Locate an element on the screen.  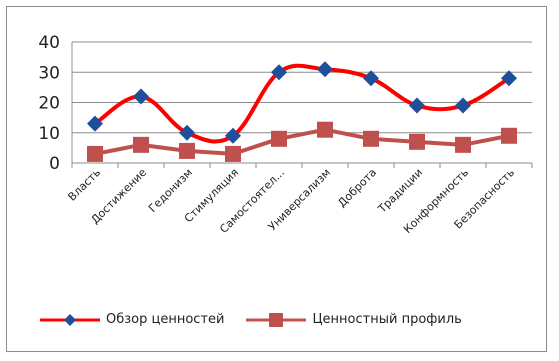
legend-item-series-1: Обзор ценностей is located at coordinates (131, 319).